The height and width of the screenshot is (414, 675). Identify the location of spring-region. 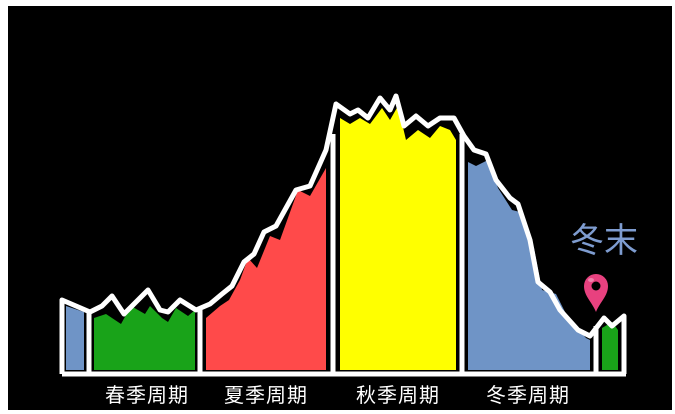
(144, 338).